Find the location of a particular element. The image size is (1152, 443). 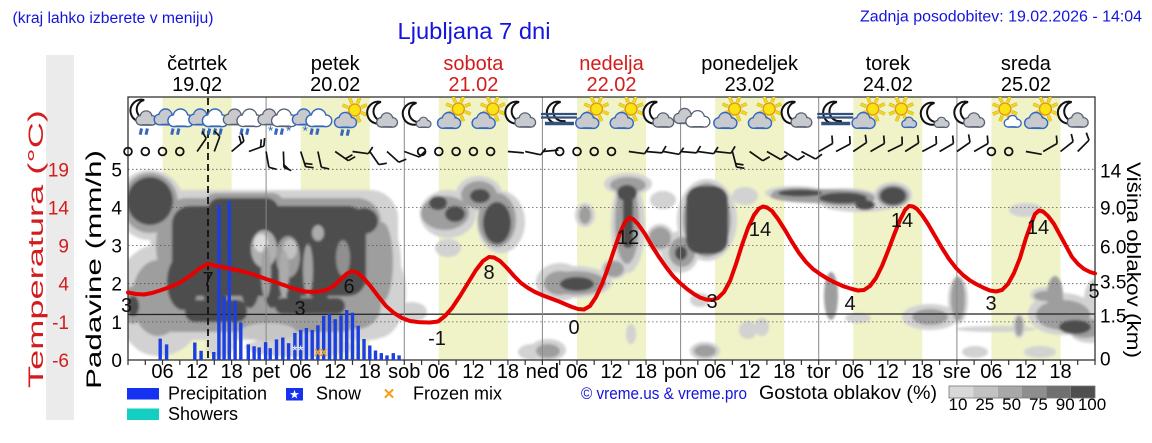

svg-text: 1 is located at coordinates (116, 323).